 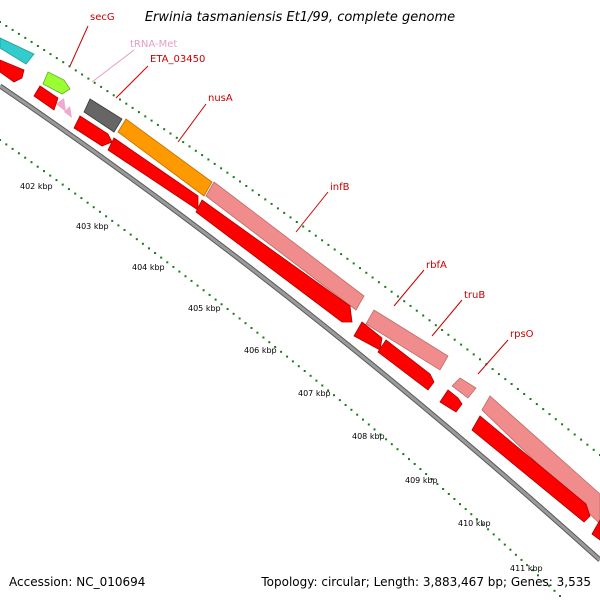 I want to click on label-eta03450: ETA_03450, so click(x=177, y=59).